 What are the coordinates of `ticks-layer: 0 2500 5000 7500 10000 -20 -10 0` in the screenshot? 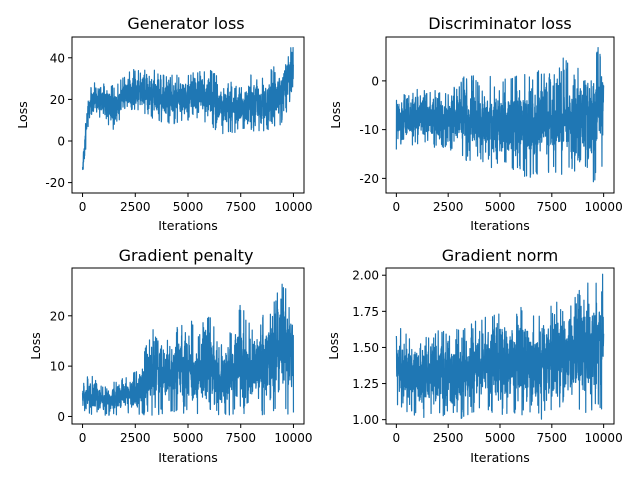 It's located at (490, 144).